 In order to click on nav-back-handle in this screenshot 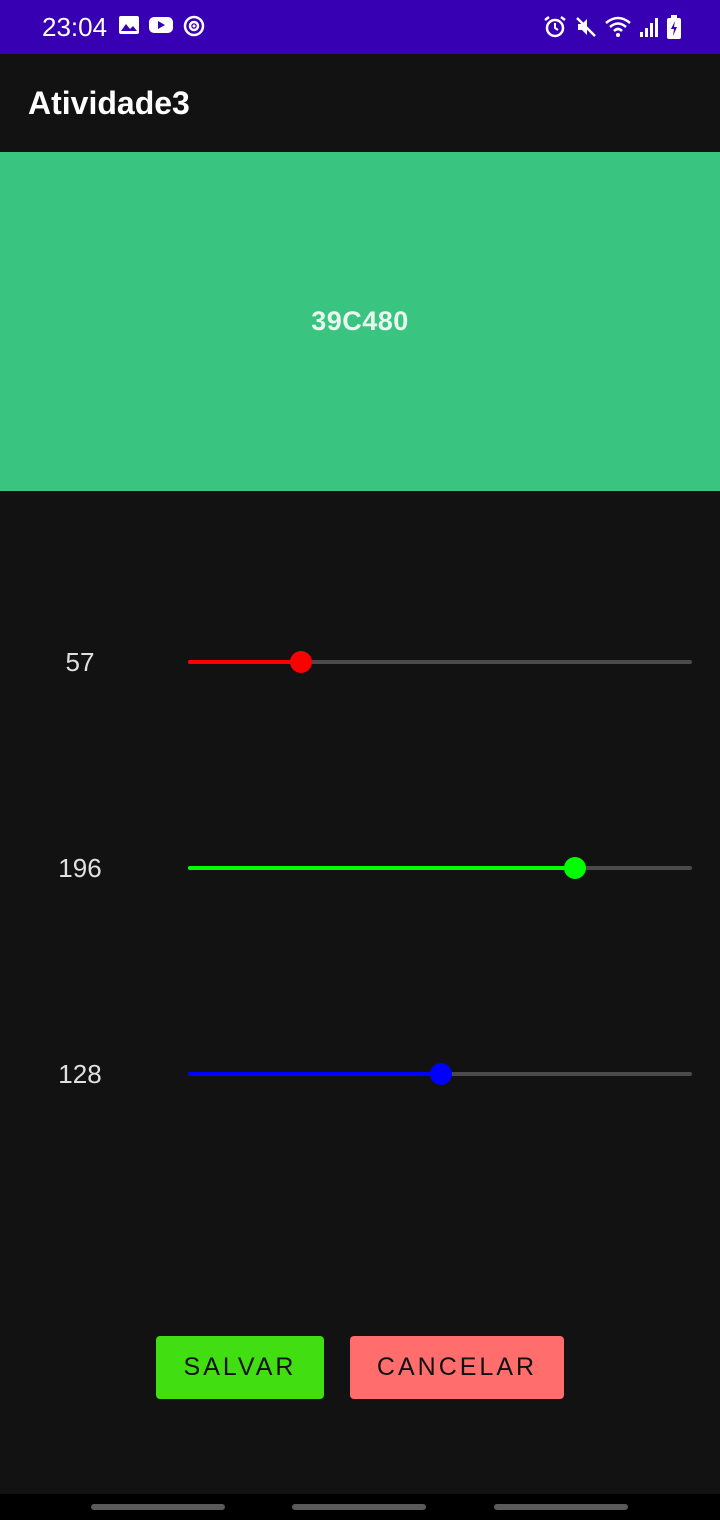, I will do `click(561, 1507)`.